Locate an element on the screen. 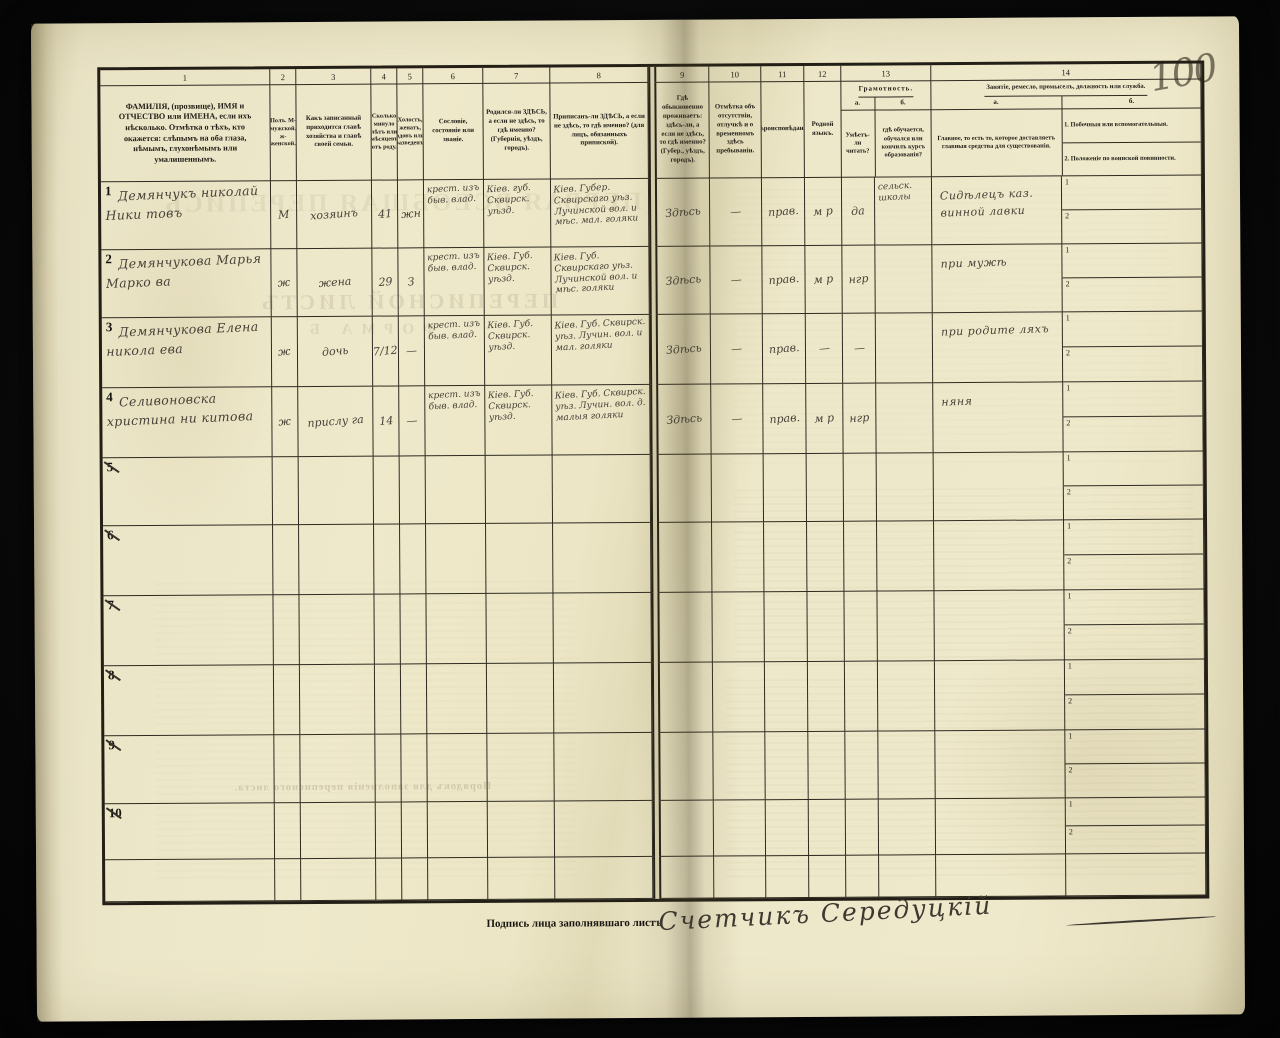 This screenshot has width=1280, height=1038. cell-literacy: — is located at coordinates (859, 348).